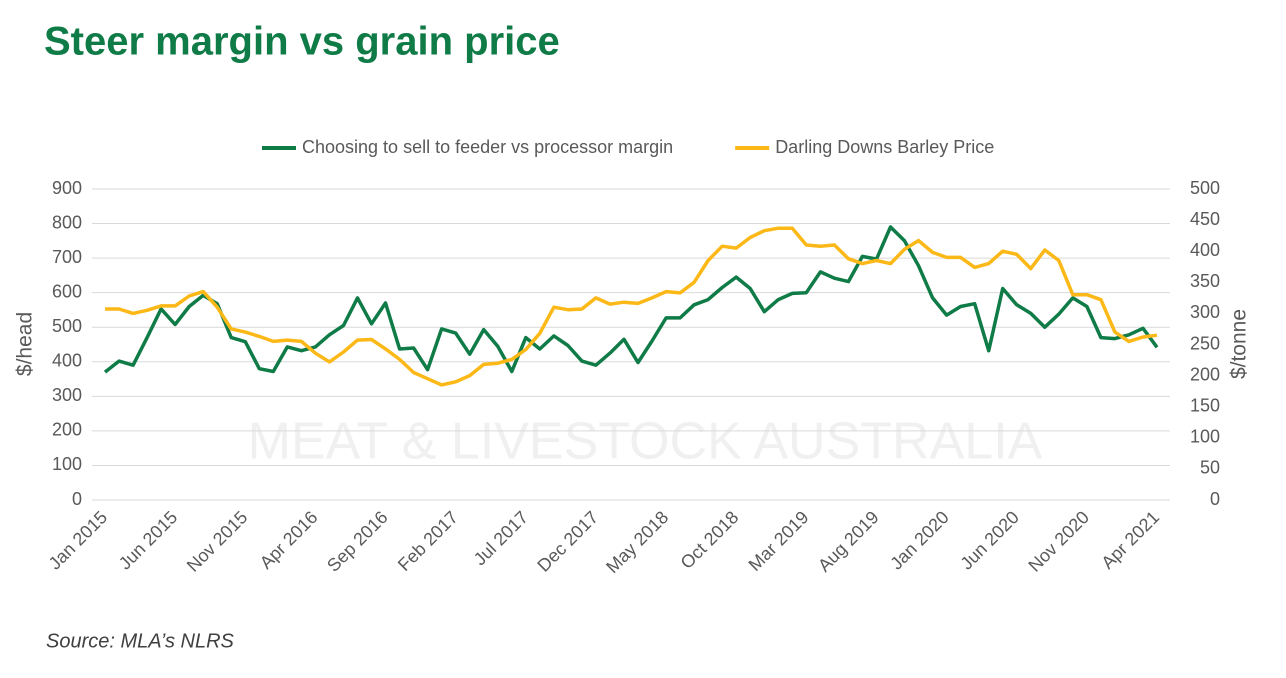  I want to click on y-tick-label: 500, so click(67, 326).